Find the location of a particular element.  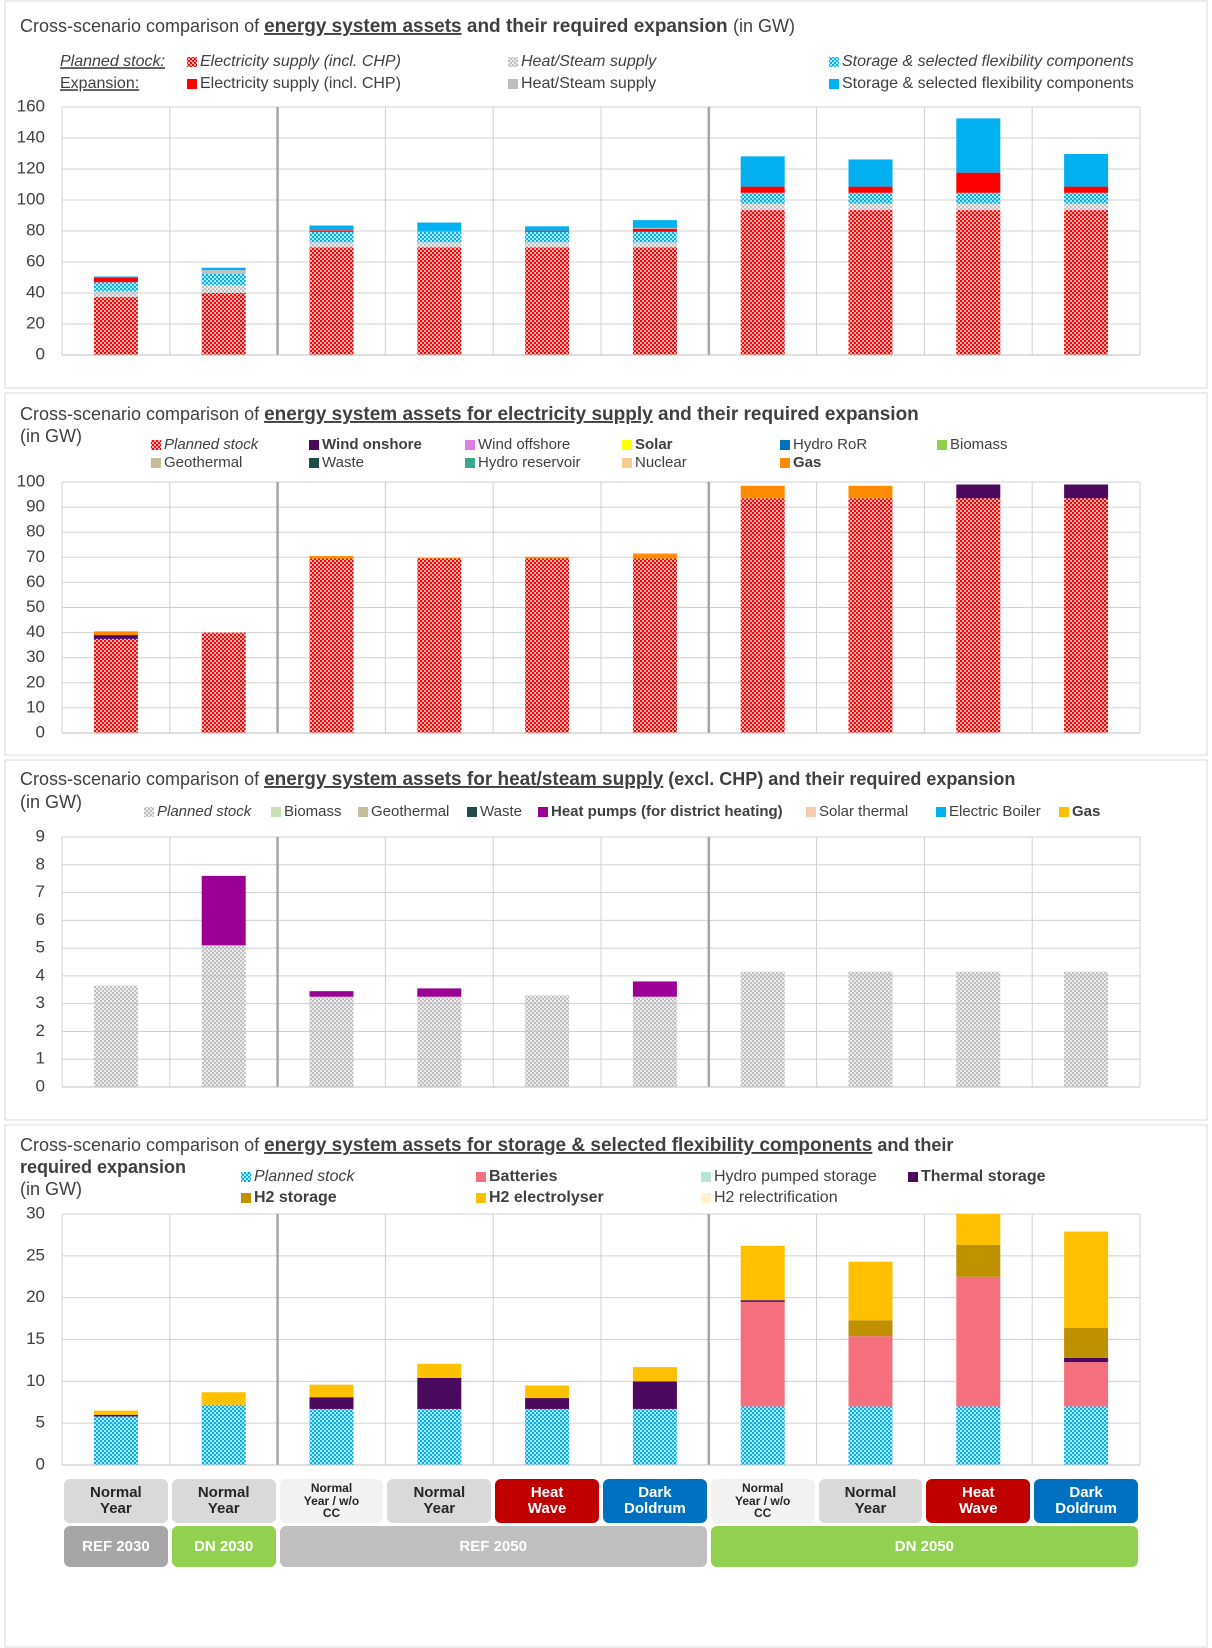

y-tick-label: 160 is located at coordinates (31, 105).